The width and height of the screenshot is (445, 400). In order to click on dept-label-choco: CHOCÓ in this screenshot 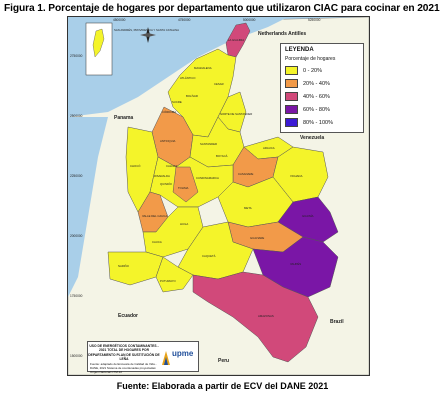, I will do `click(135, 165)`.